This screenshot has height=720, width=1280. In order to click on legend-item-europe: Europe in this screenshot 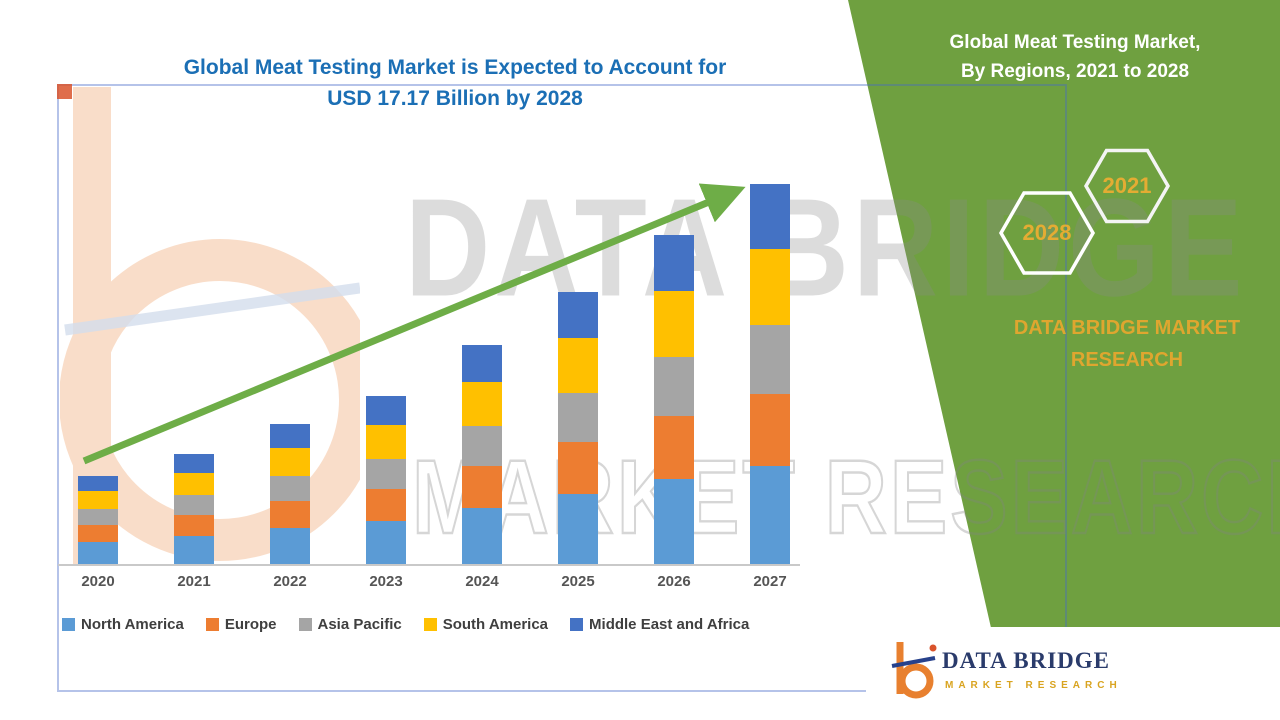, I will do `click(241, 624)`.